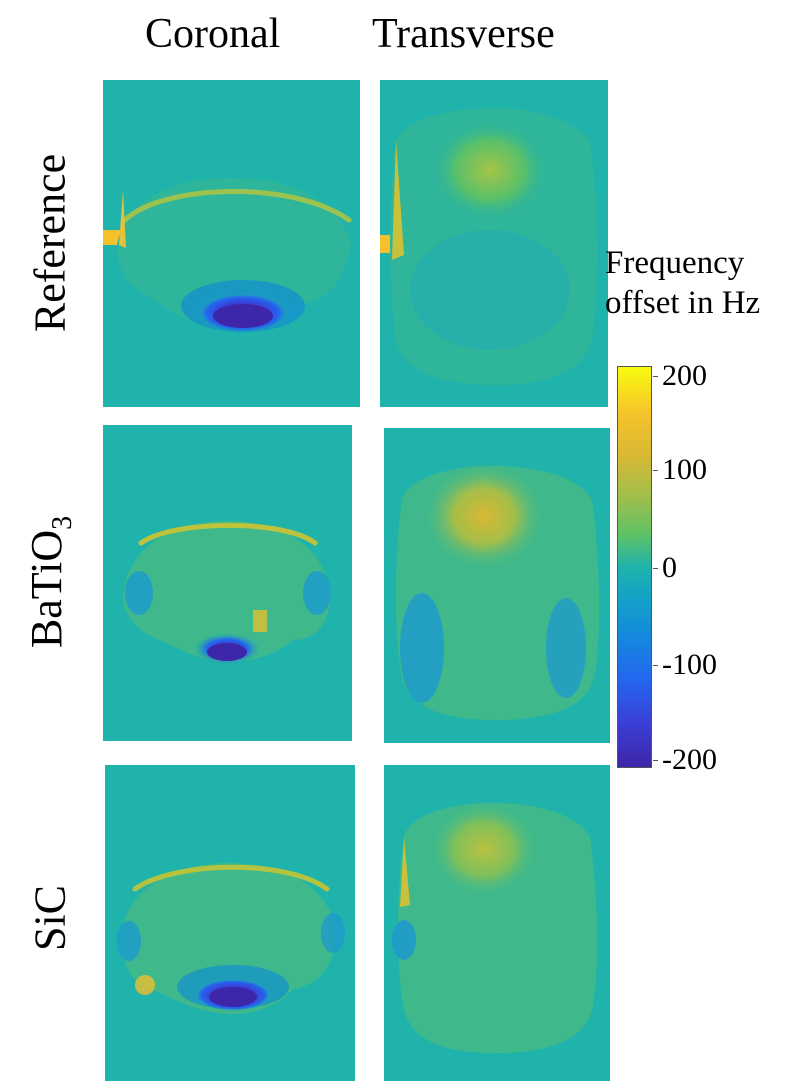 The width and height of the screenshot is (811, 1081). Describe the element at coordinates (684, 375) in the screenshot. I see `colorbar-tick-label: 200` at that location.